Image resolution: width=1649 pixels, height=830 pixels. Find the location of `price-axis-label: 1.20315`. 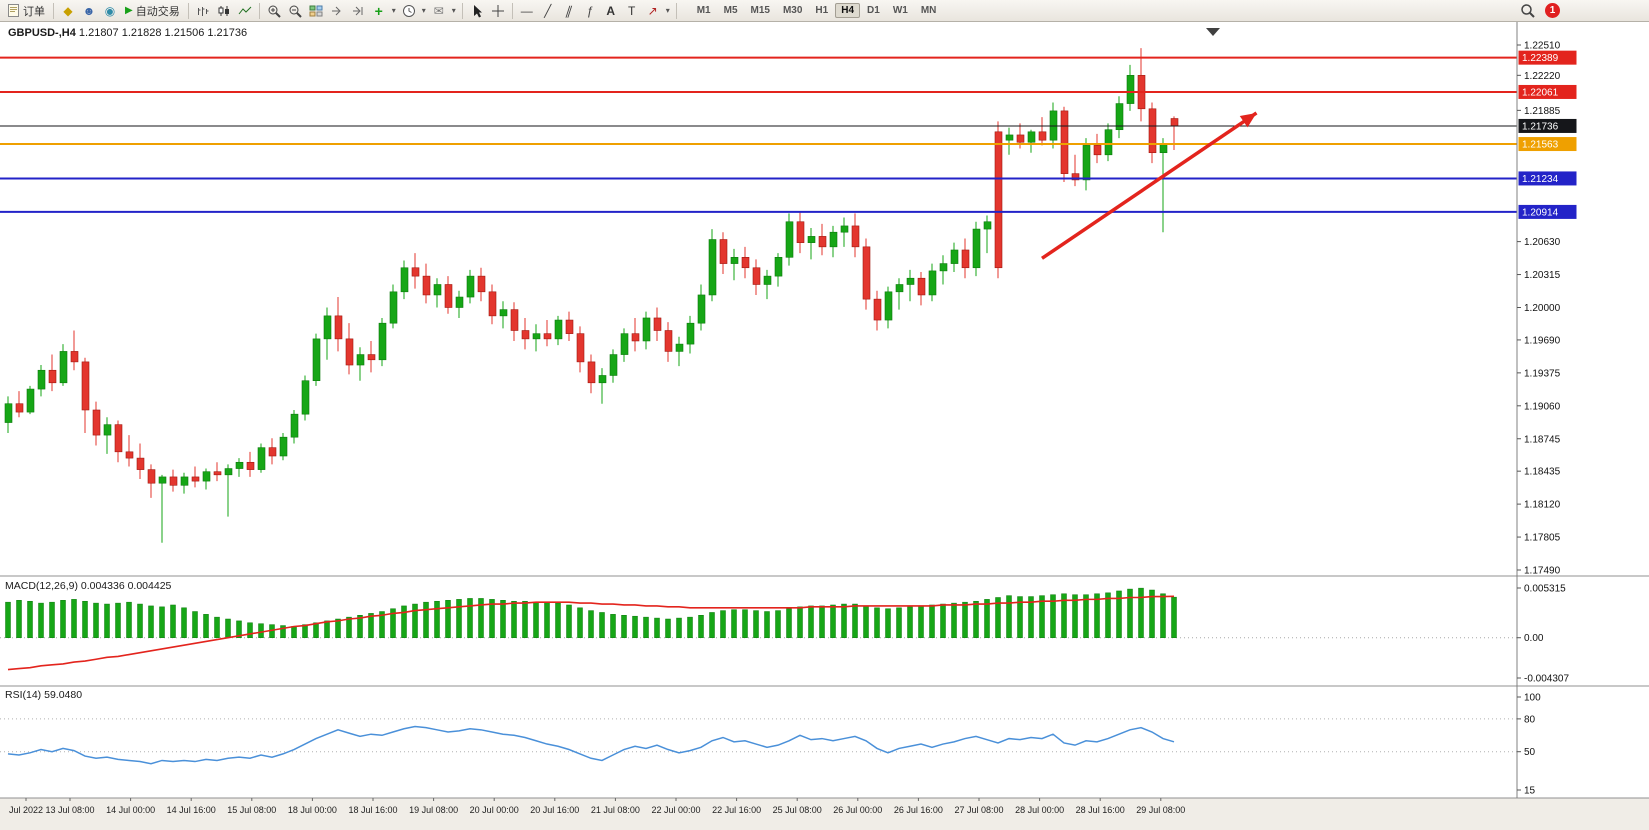

price-axis-label: 1.20315 is located at coordinates (1542, 275).